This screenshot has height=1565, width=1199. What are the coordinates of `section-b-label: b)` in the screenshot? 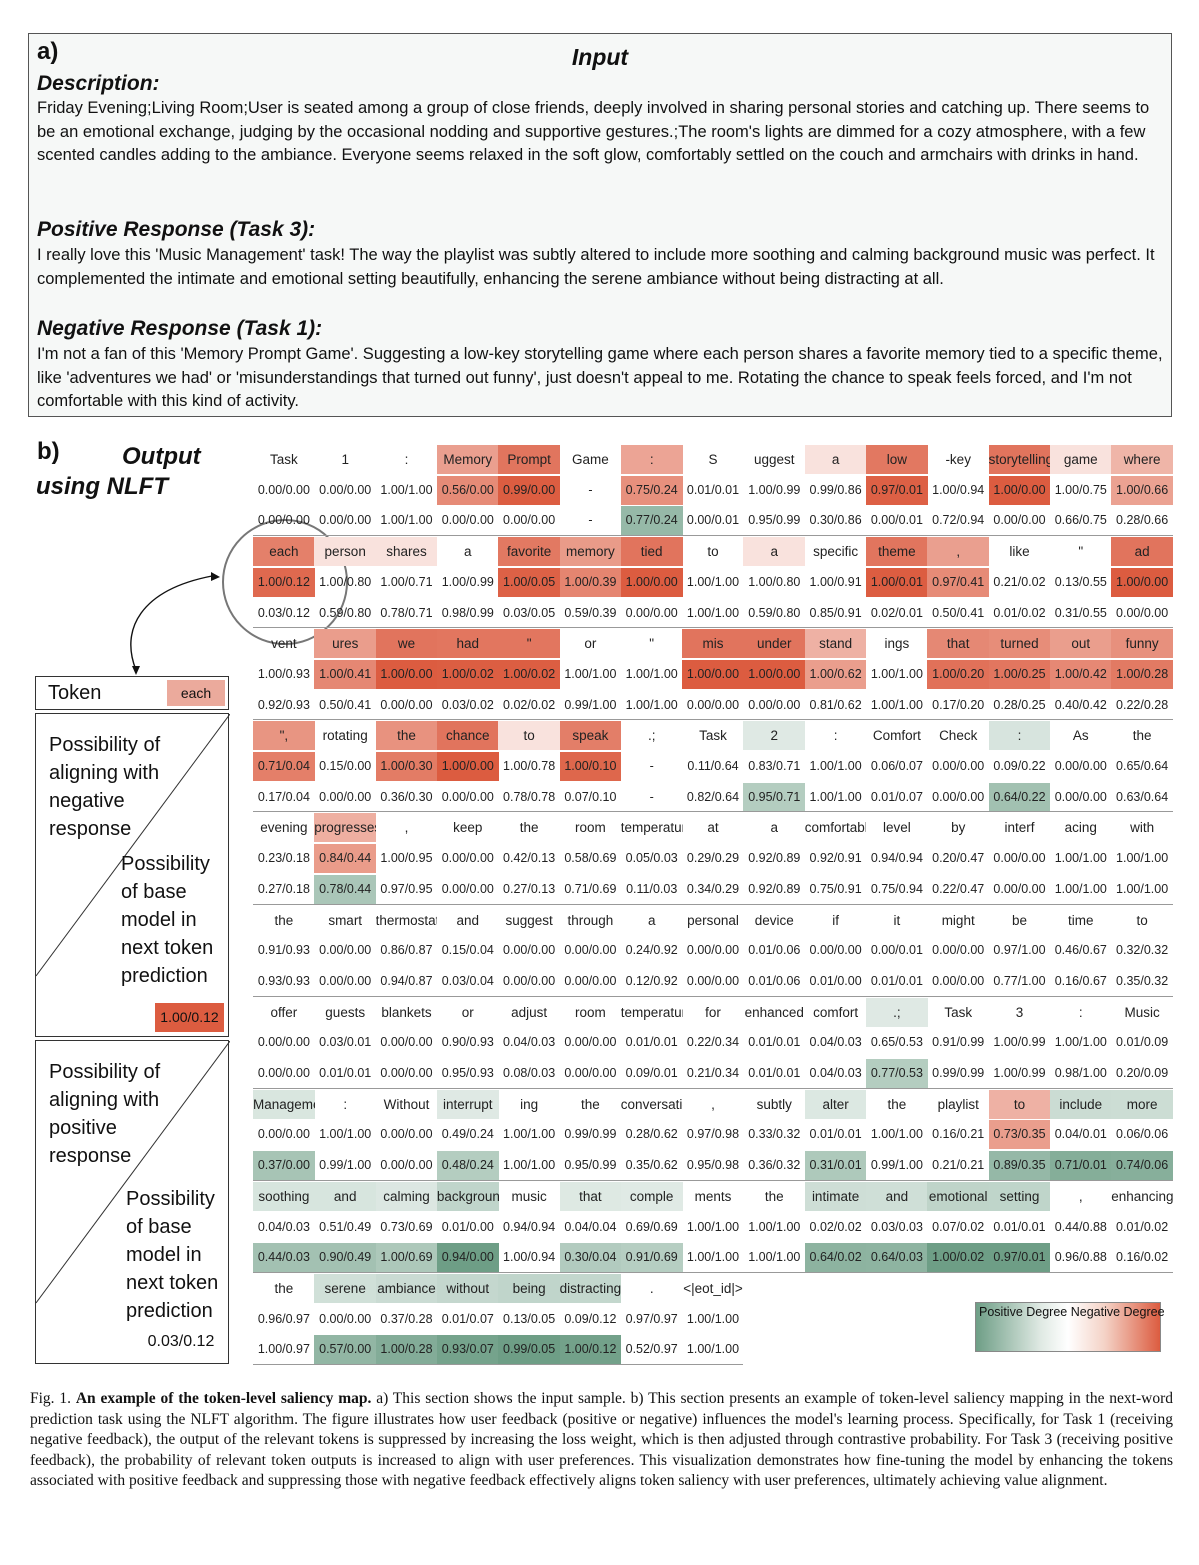 It's located at (48, 451).